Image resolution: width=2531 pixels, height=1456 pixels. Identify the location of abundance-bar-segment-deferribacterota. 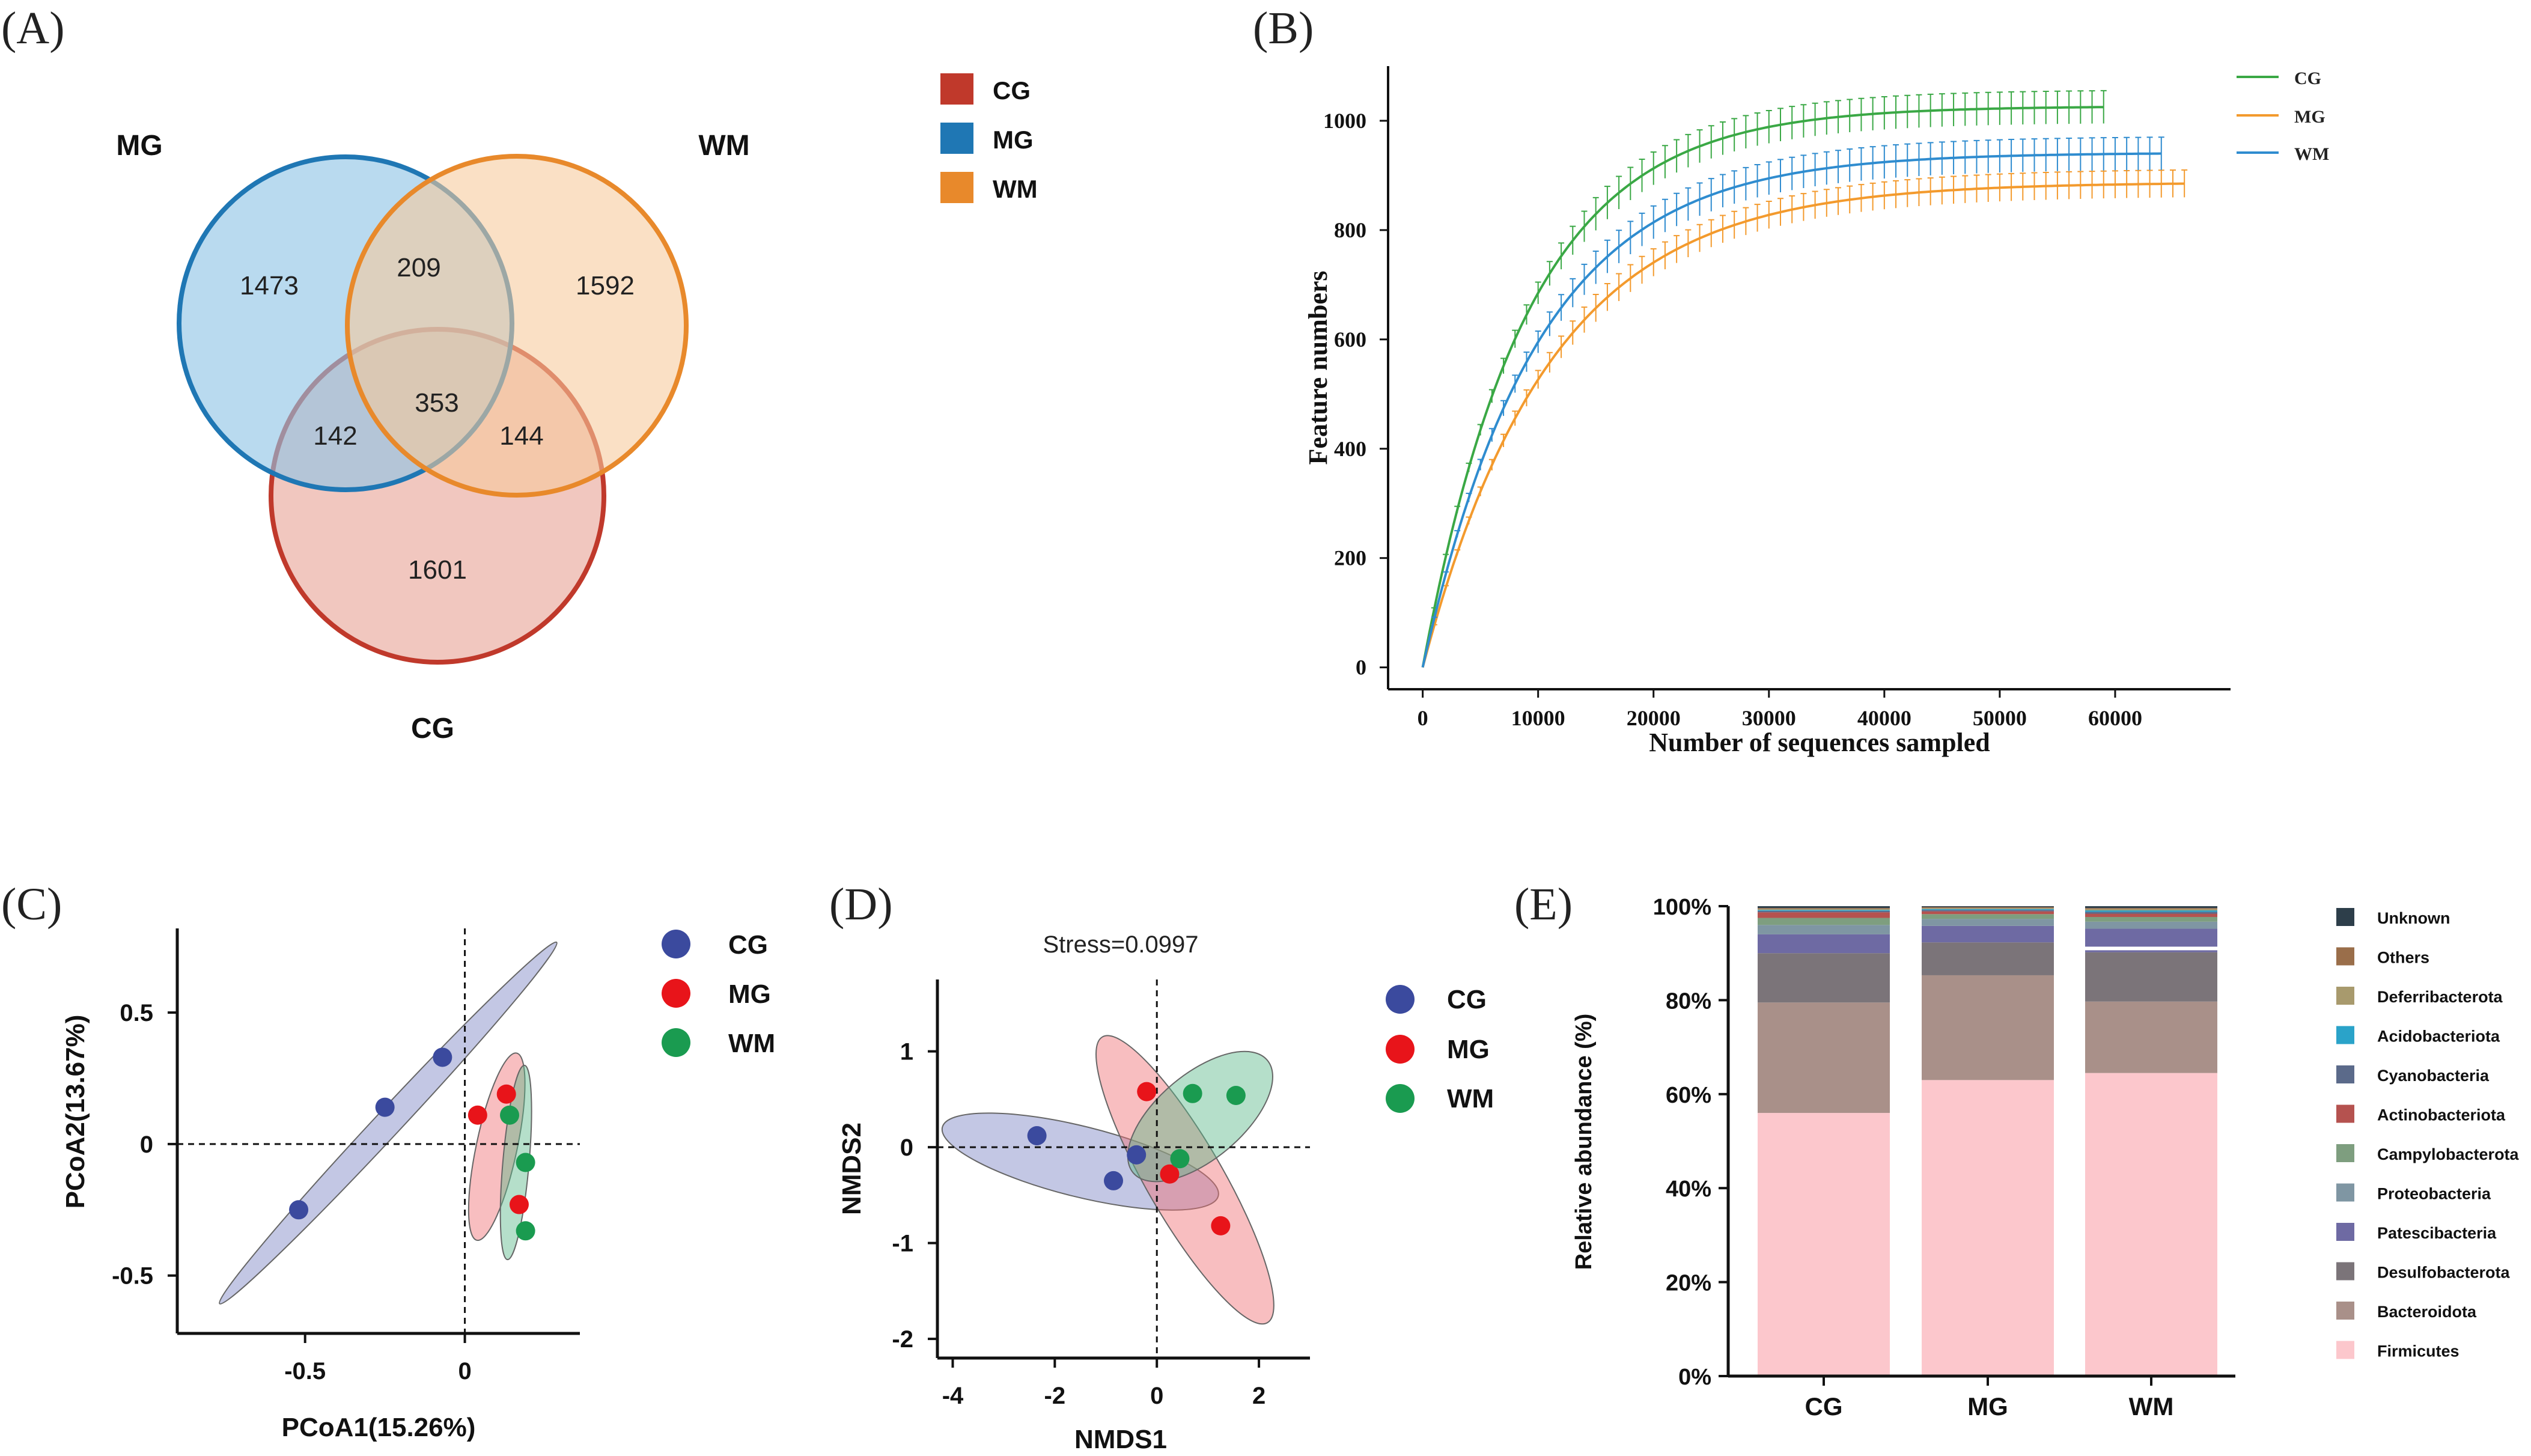
(1988, 909).